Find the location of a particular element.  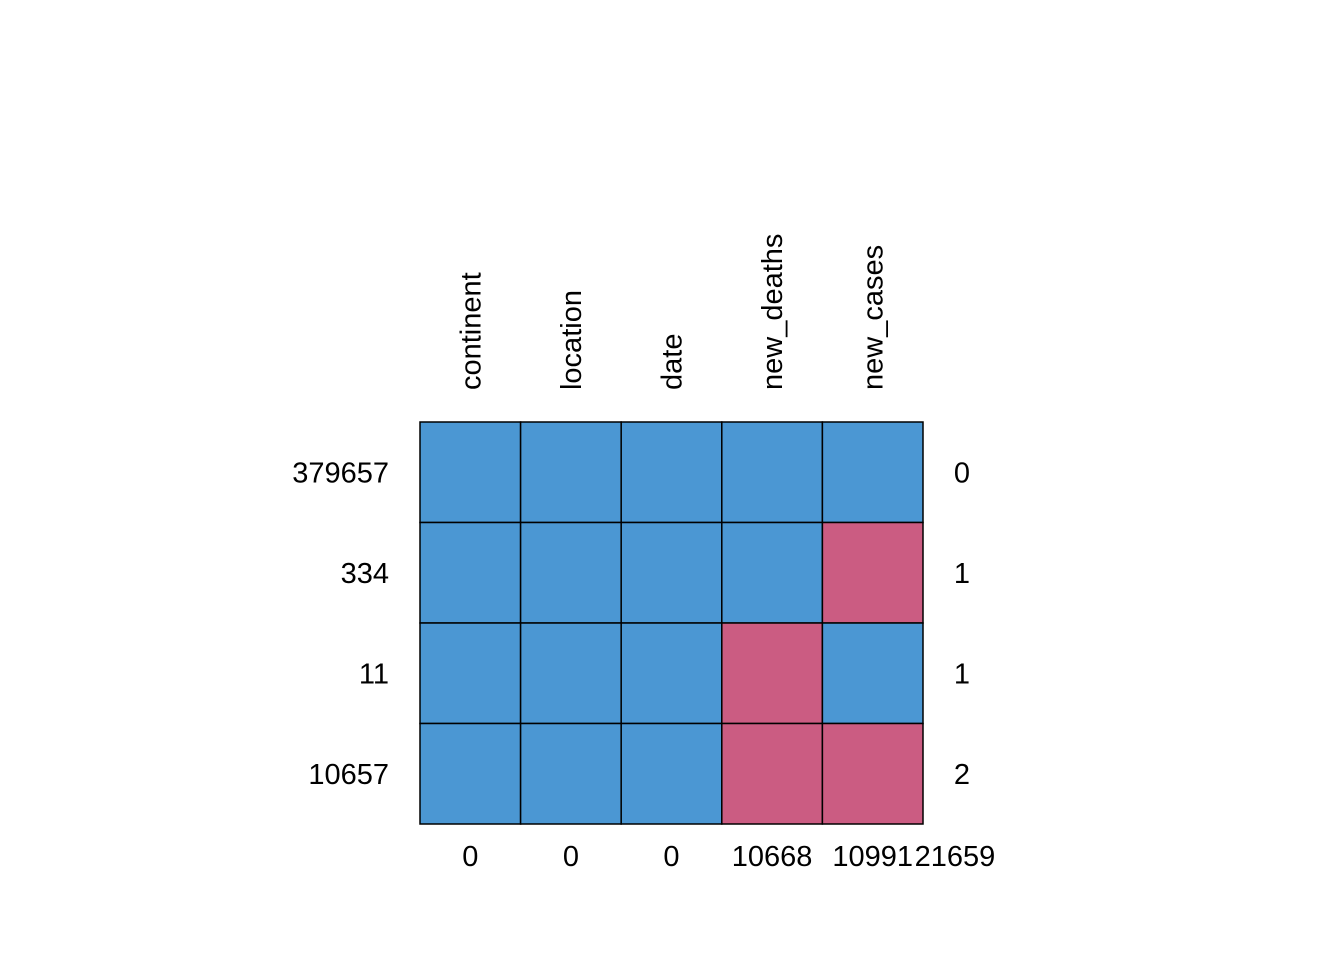

column-label: new_cases is located at coordinates (874, 317).